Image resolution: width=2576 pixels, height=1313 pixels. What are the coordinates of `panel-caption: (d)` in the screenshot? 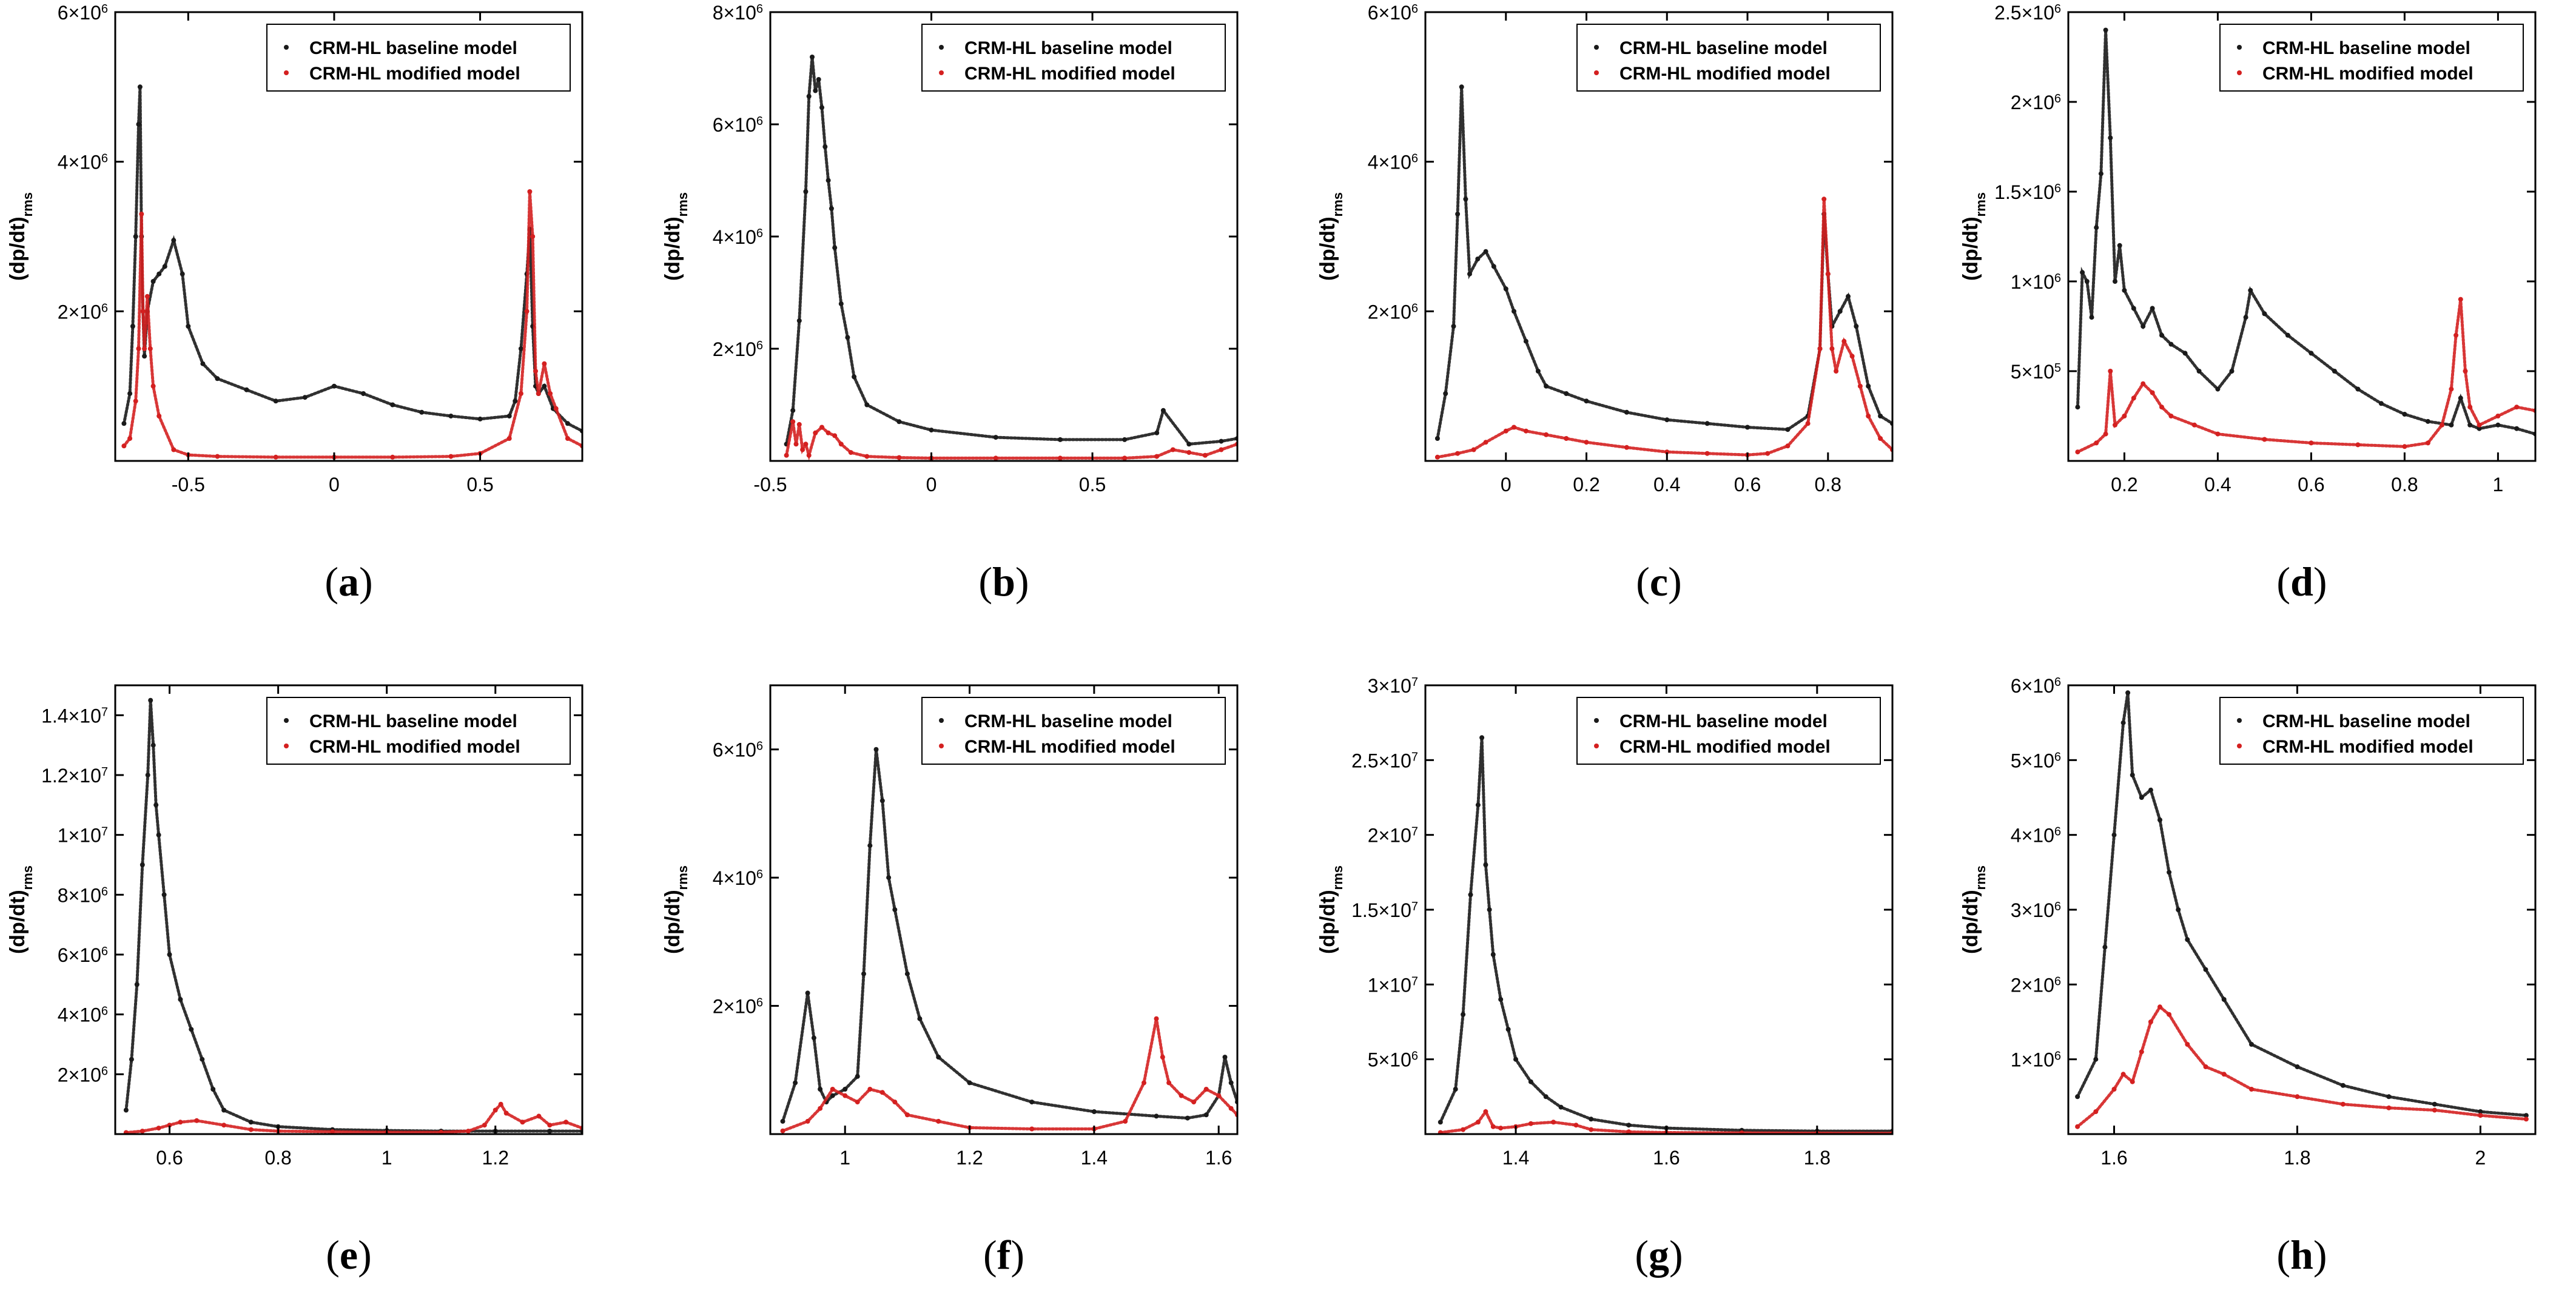 It's located at (2301, 582).